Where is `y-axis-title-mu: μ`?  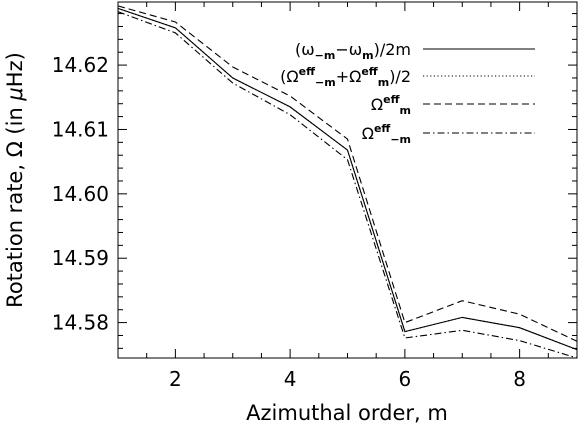
y-axis-title-mu: μ is located at coordinates (15, 94).